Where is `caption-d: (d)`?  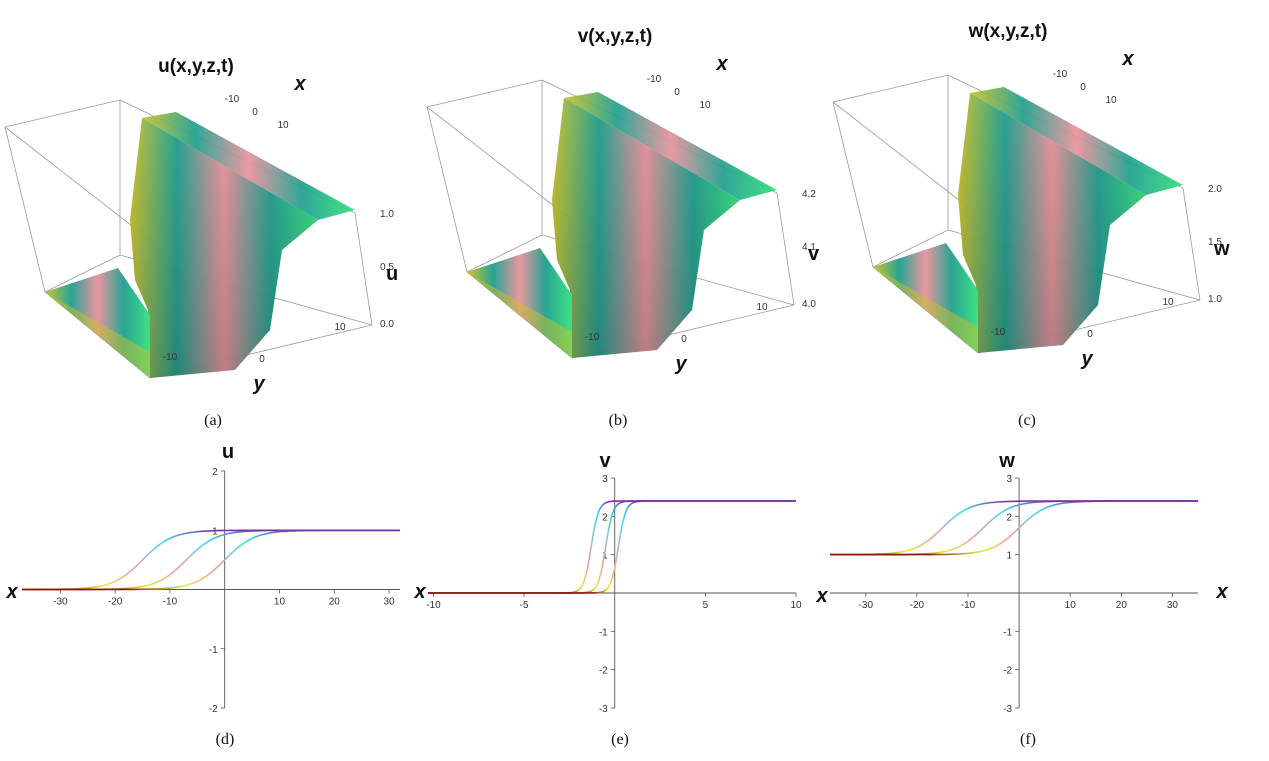 caption-d: (d) is located at coordinates (225, 739).